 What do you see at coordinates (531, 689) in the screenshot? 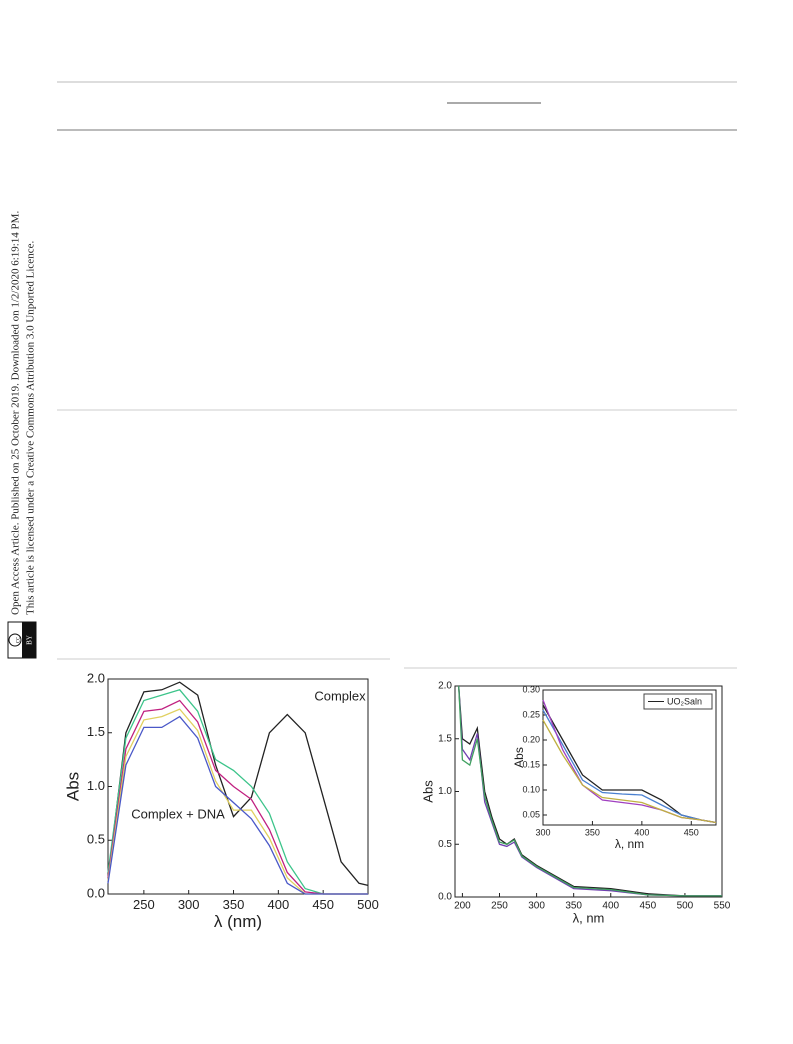
I see `y-tick-label: 0.30` at bounding box center [531, 689].